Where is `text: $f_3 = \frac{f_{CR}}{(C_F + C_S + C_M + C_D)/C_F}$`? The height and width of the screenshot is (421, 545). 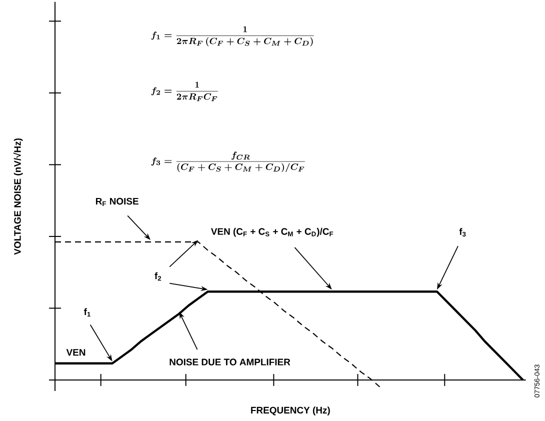
text: $f_3 = \frac{f_{CR}}{(C_F + C_S + C_M + C_D)/C_F}$ is located at coordinates (228, 162).